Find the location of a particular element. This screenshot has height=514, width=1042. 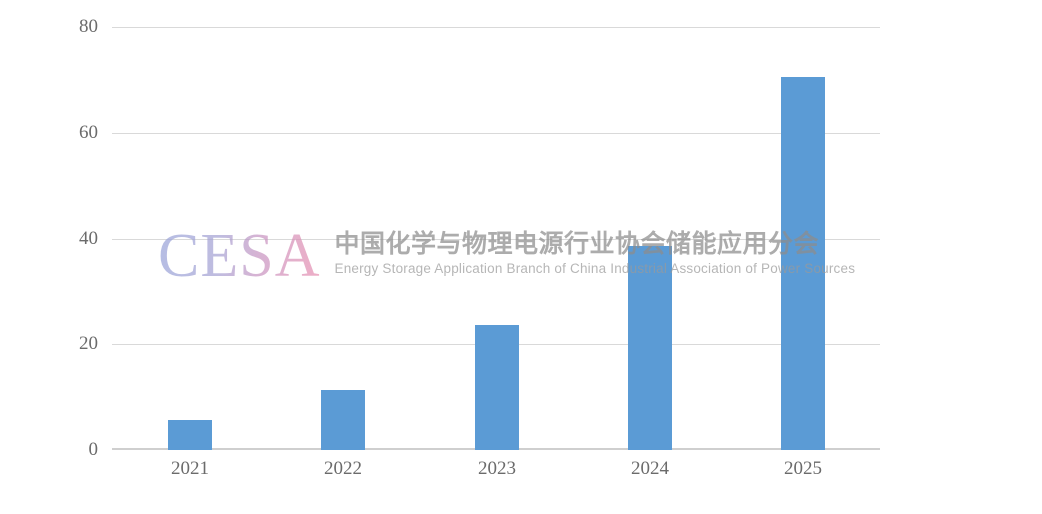

bar-2023 is located at coordinates (497, 387).